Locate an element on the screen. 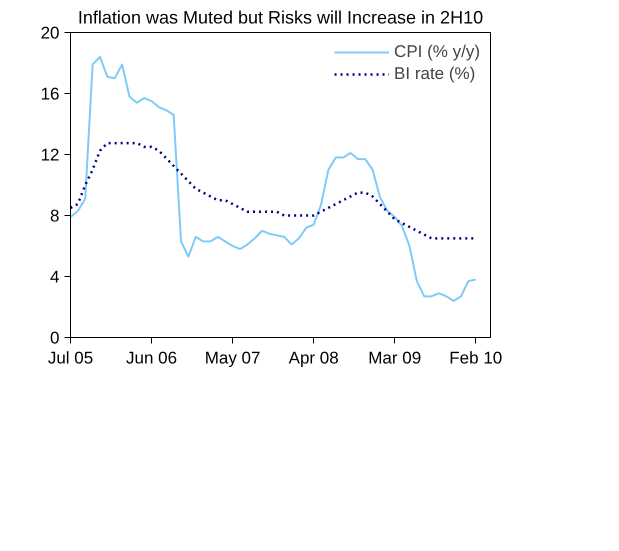 The height and width of the screenshot is (551, 619). y-tick-label: 20 is located at coordinates (50, 33).